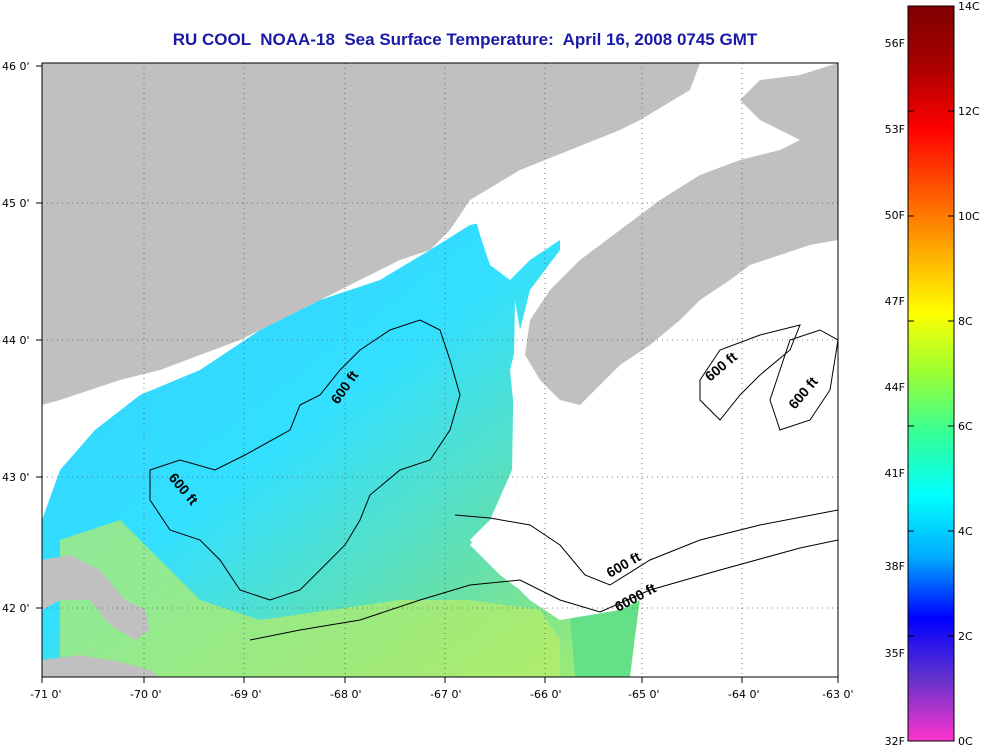  Describe the element at coordinates (895, 215) in the screenshot. I see `f-label: 50F` at that location.